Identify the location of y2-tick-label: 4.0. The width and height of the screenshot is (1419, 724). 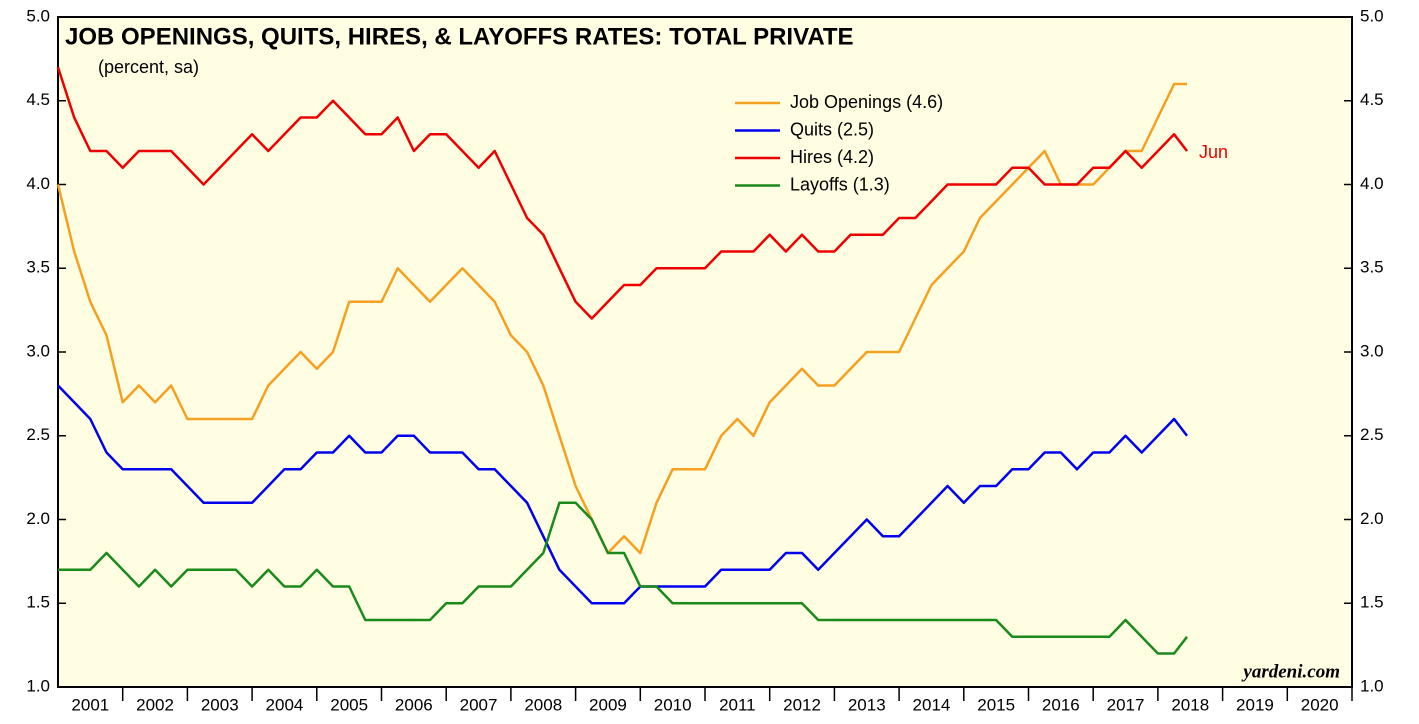
(1372, 183).